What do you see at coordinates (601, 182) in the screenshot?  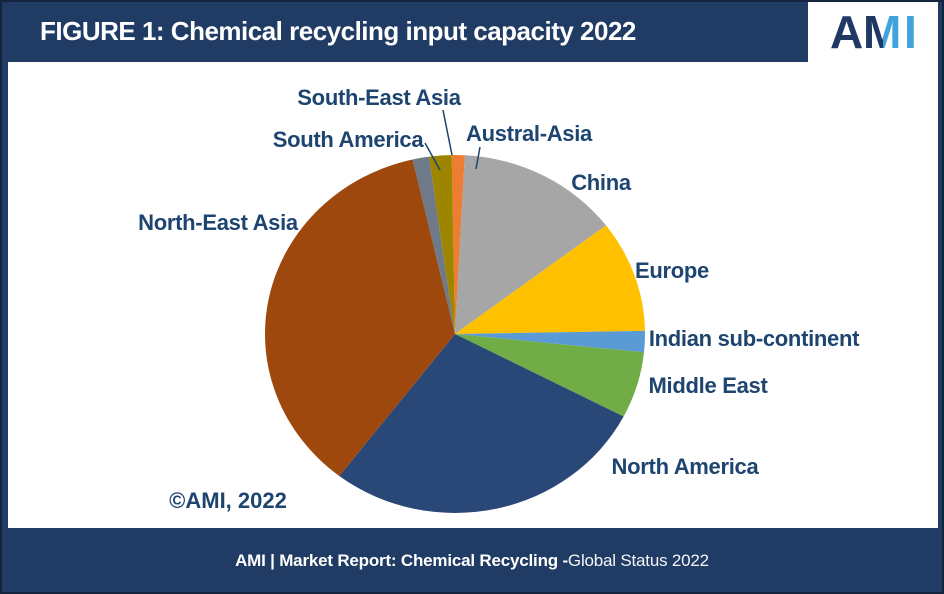 I see `pie-label-china: China` at bounding box center [601, 182].